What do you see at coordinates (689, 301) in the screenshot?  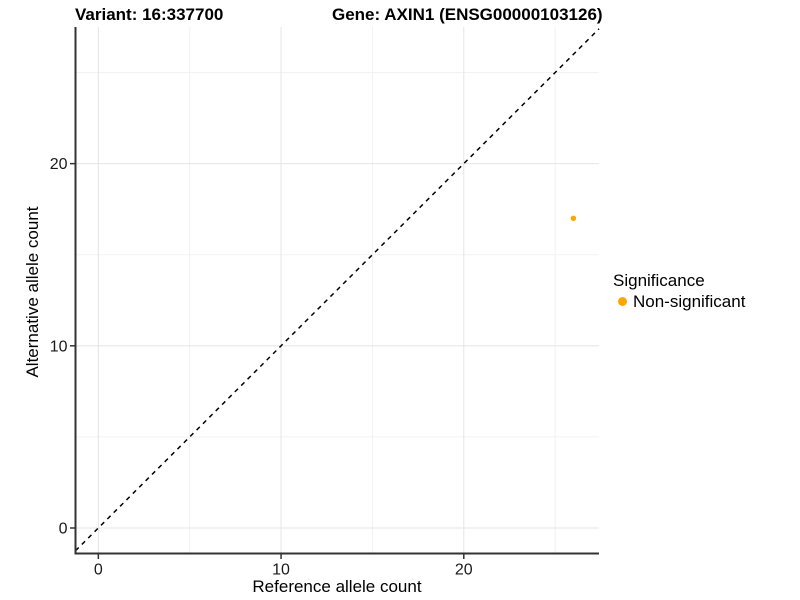 I see `legend-item-label: Non-significant` at bounding box center [689, 301].